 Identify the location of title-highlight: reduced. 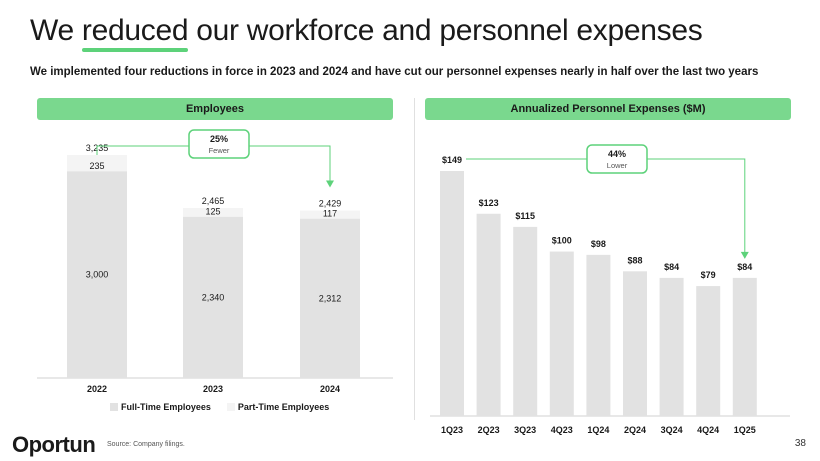
(135, 33).